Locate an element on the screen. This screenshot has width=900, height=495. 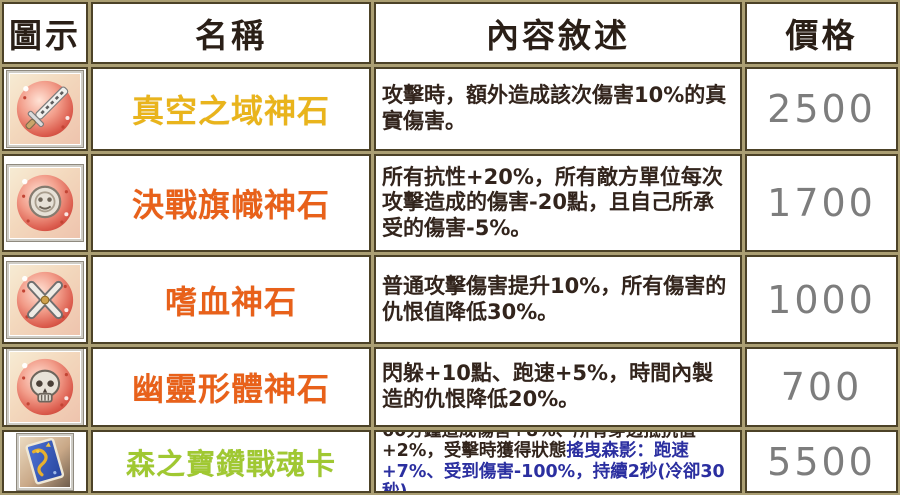
header-icon-column: 圖示 is located at coordinates (45, 33).